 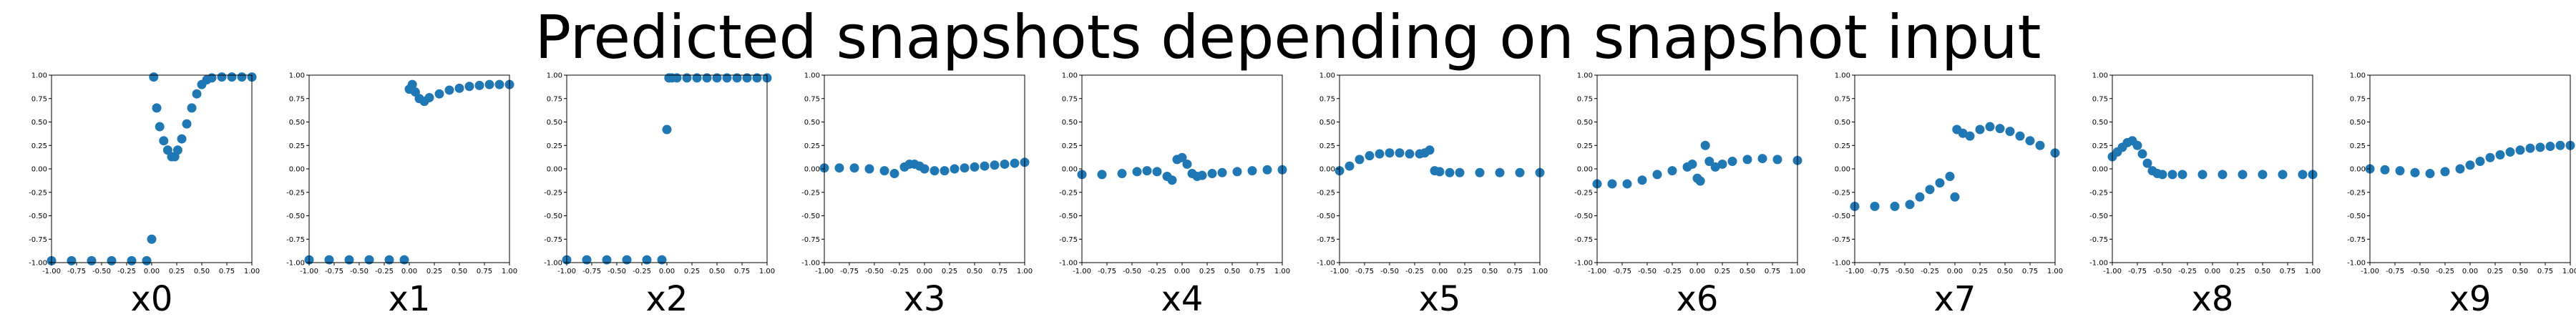 I want to click on y-tick-label: 1.00, so click(x=1585, y=76).